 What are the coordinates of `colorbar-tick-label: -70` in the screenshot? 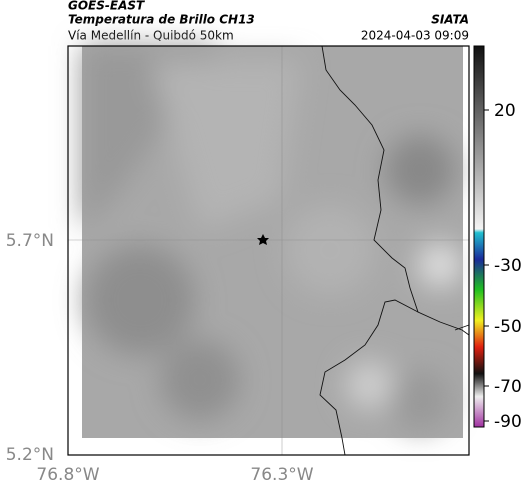 It's located at (508, 387).